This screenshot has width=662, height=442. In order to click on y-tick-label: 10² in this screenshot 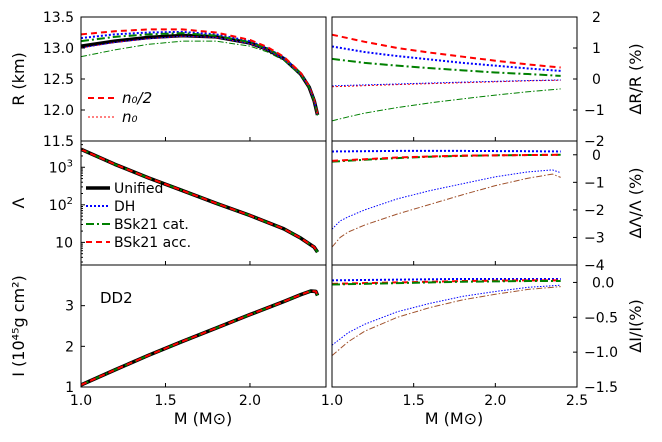, I will do `click(61, 205)`.